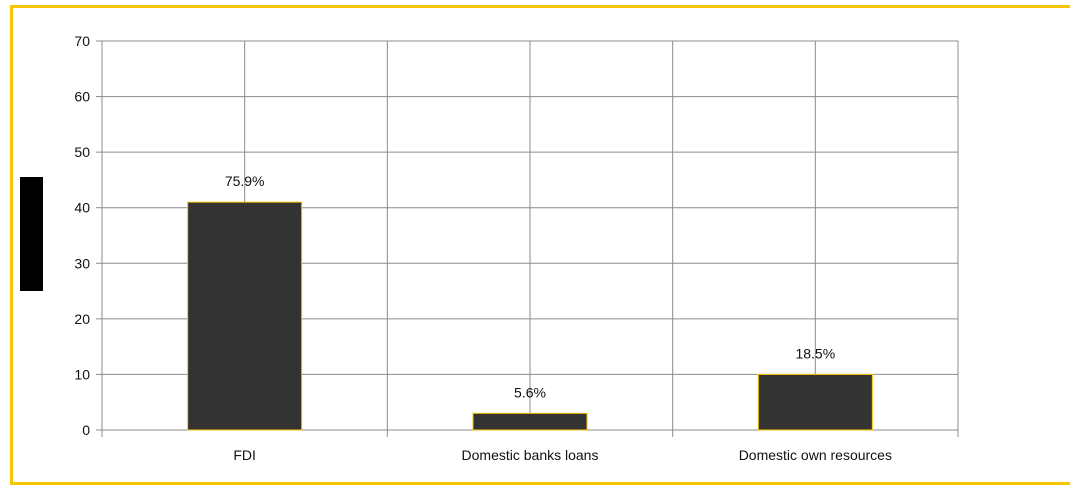 The width and height of the screenshot is (1070, 485). Describe the element at coordinates (82, 263) in the screenshot. I see `y-tick-label: 30` at that location.